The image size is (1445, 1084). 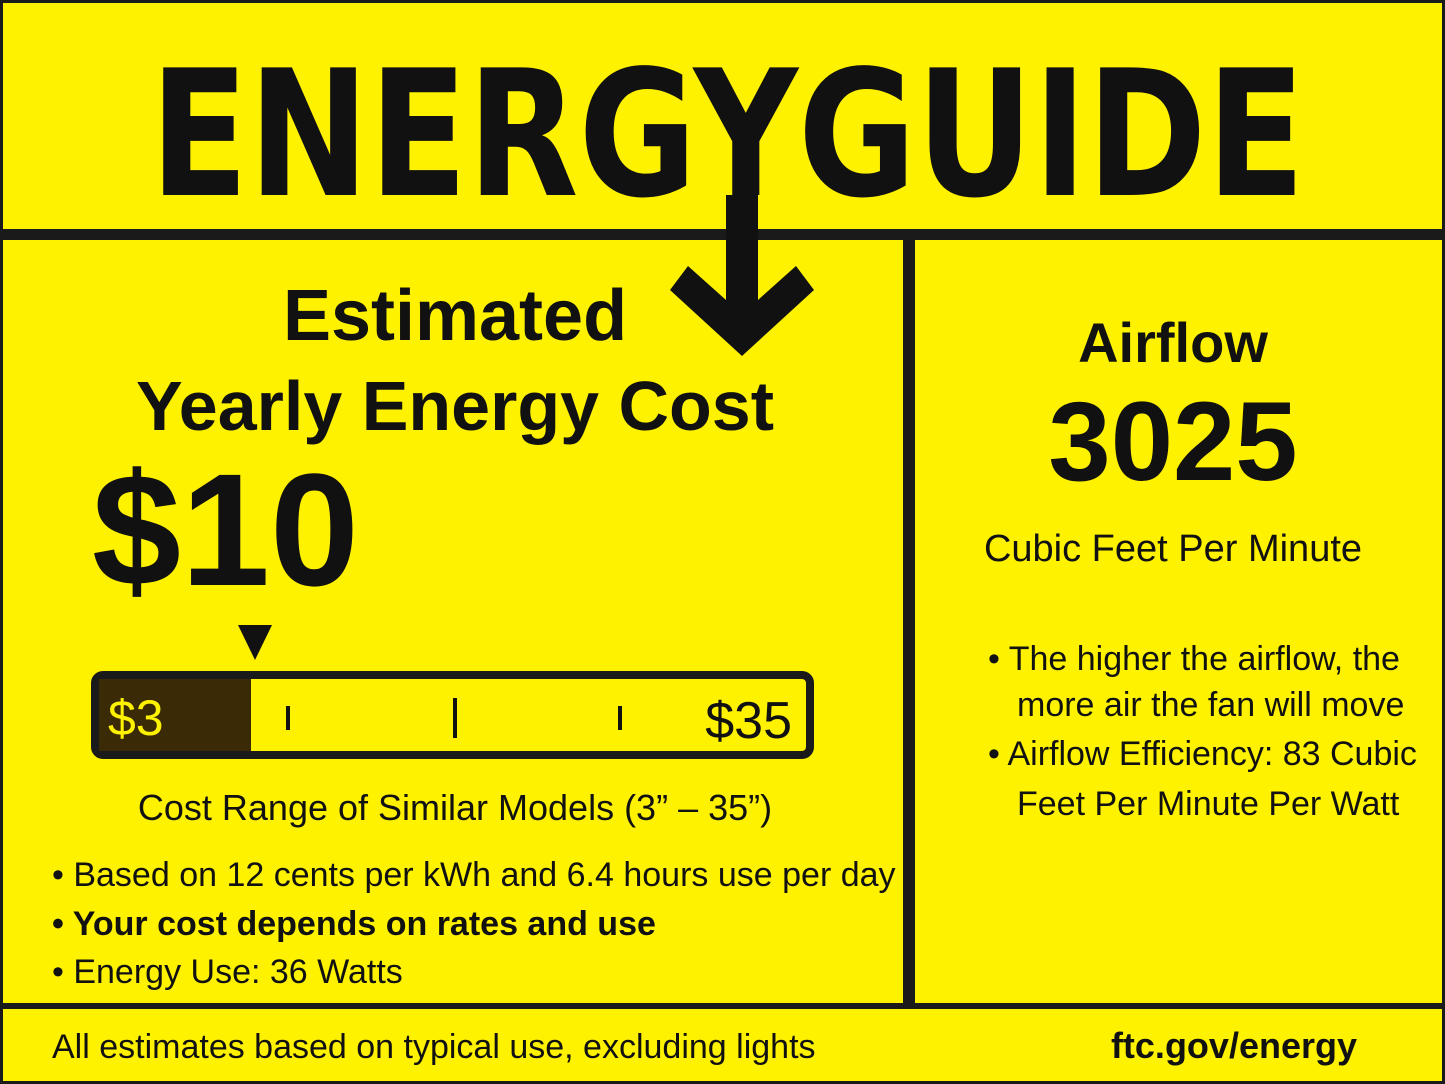 What do you see at coordinates (722, 234) in the screenshot?
I see `header-rule` at bounding box center [722, 234].